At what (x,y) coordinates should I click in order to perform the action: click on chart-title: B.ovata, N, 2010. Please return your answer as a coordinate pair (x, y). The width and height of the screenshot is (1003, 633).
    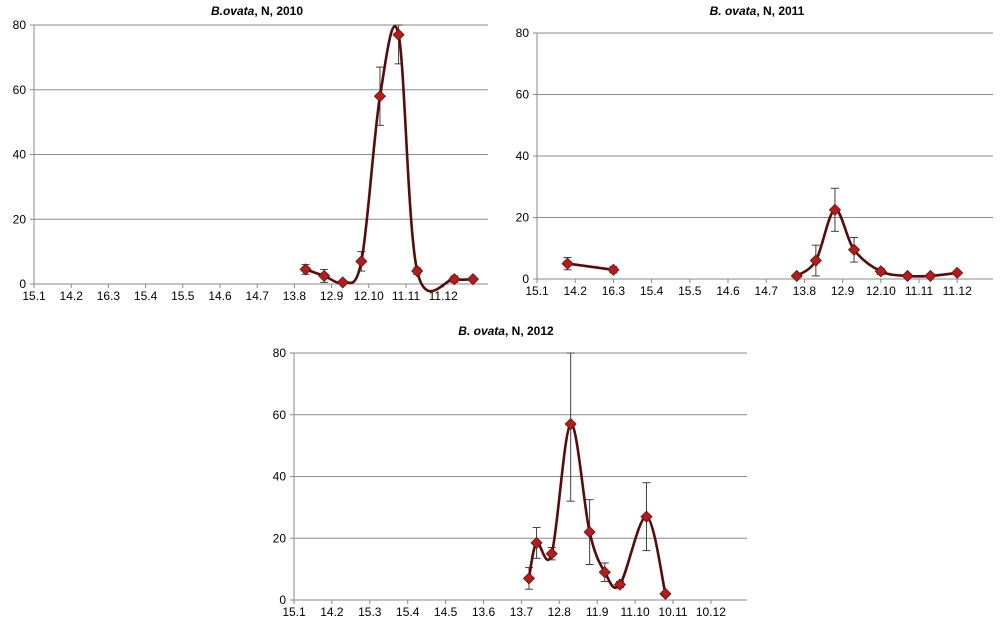
    Looking at the image, I should click on (257, 11).